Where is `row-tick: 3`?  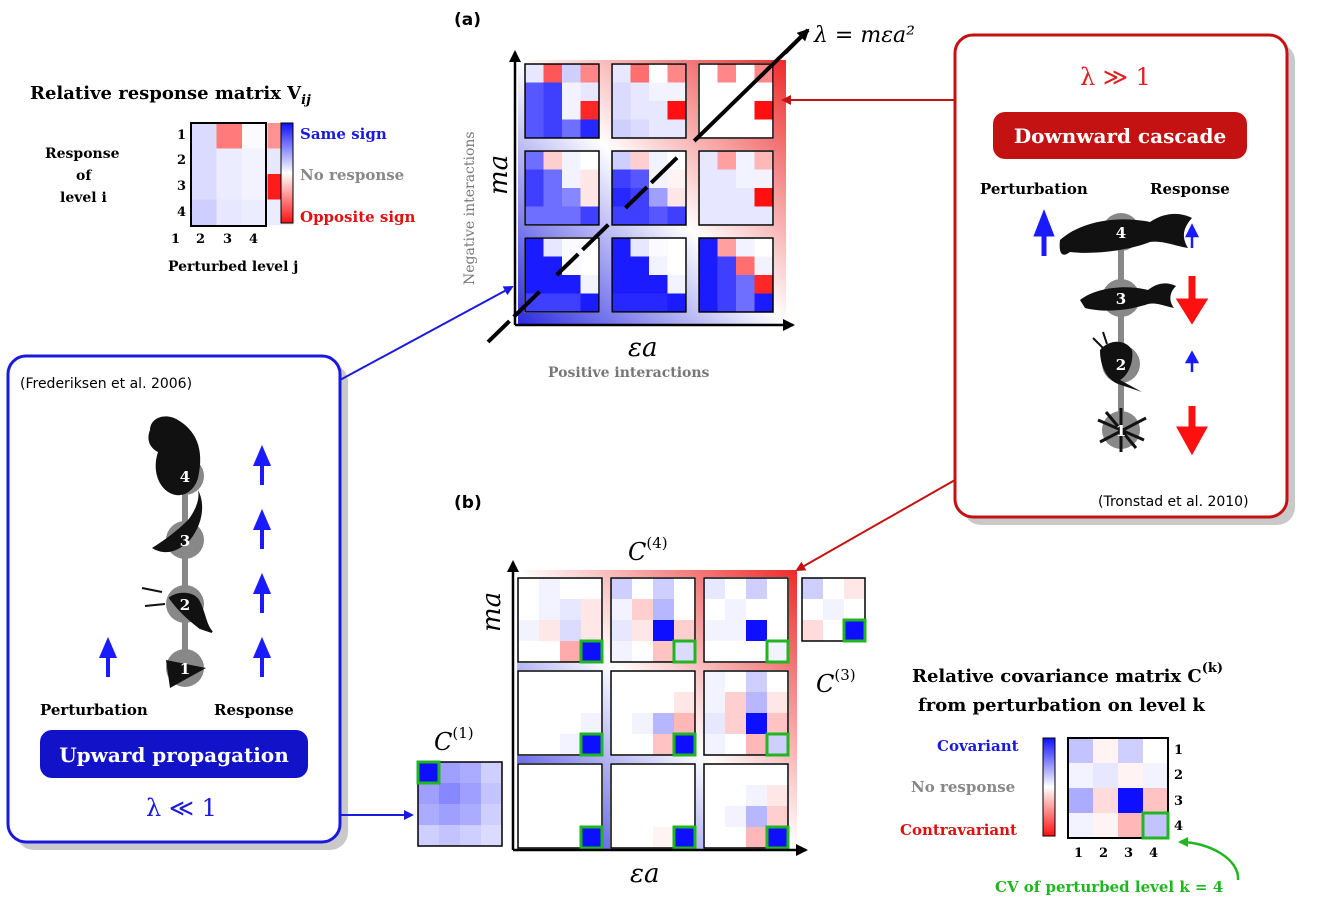 row-tick: 3 is located at coordinates (1178, 801).